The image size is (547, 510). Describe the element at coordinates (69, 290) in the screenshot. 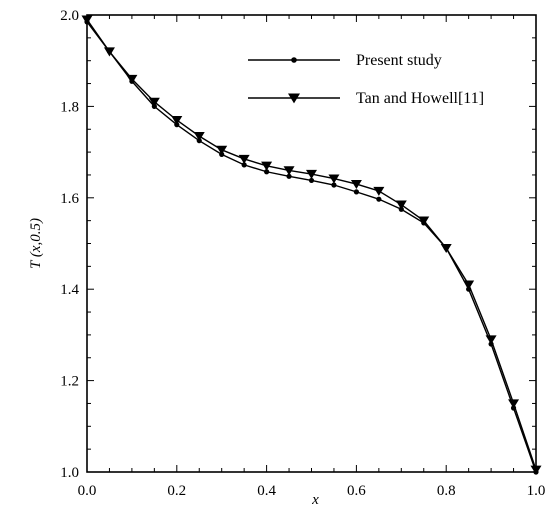

I see `y-tick-label: 1.4` at that location.